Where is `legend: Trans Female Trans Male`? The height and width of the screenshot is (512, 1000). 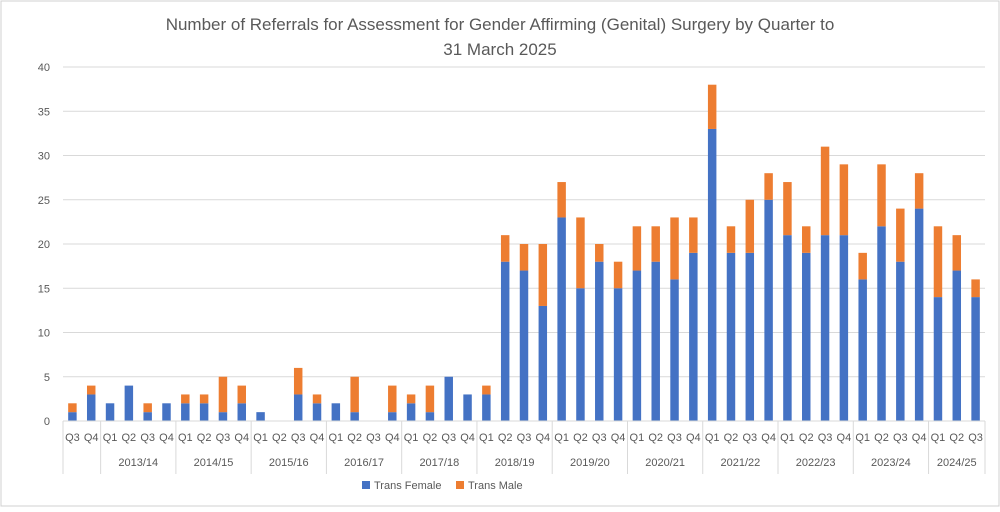 legend: Trans Female Trans Male is located at coordinates (442, 486).